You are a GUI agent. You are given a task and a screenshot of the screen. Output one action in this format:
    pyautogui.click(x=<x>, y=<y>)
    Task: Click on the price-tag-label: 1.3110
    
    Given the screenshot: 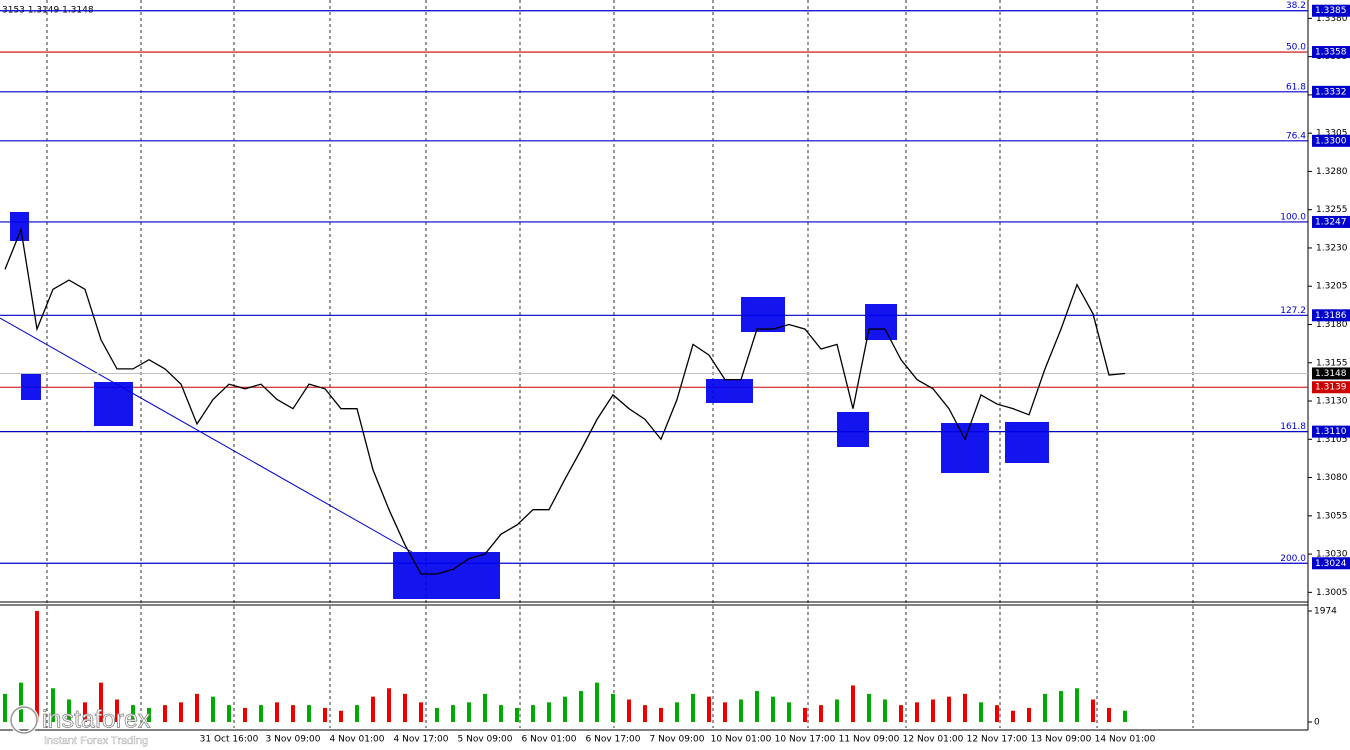 What is the action you would take?
    pyautogui.click(x=1331, y=432)
    